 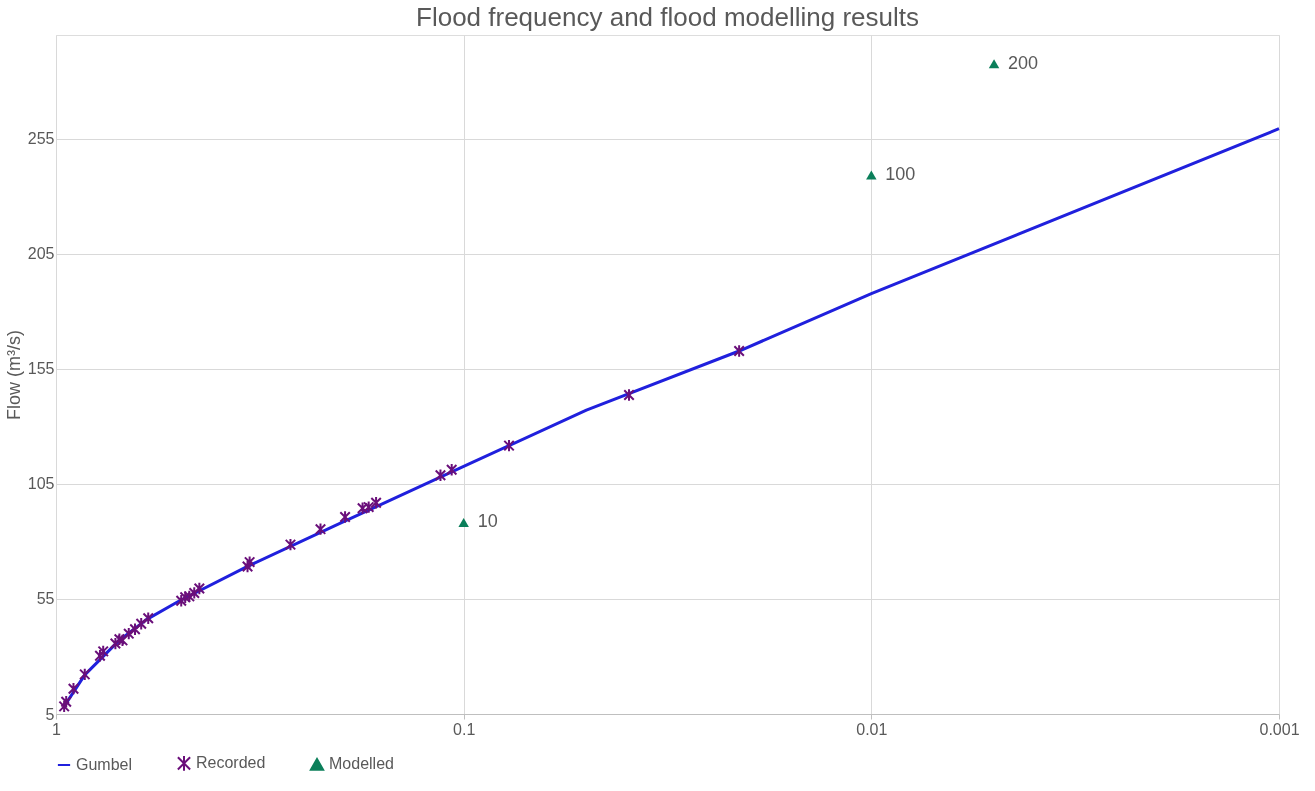 What do you see at coordinates (361, 764) in the screenshot?
I see `legend-label: Modelled` at bounding box center [361, 764].